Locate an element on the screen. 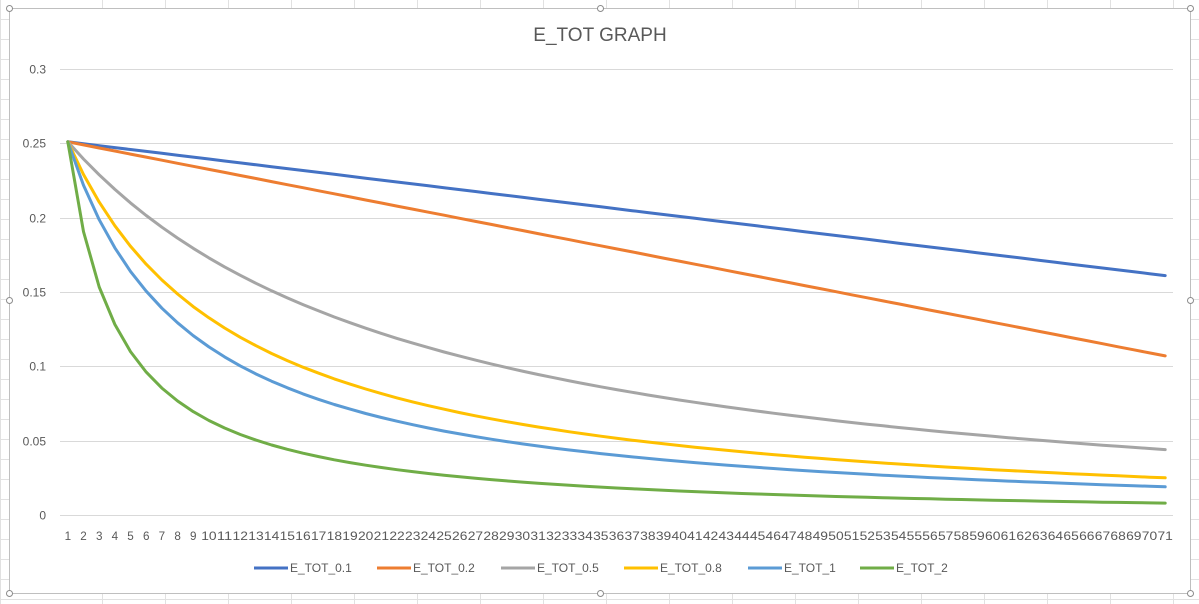 The image size is (1199, 604). resize-handle-bottom-right is located at coordinates (1190, 593).